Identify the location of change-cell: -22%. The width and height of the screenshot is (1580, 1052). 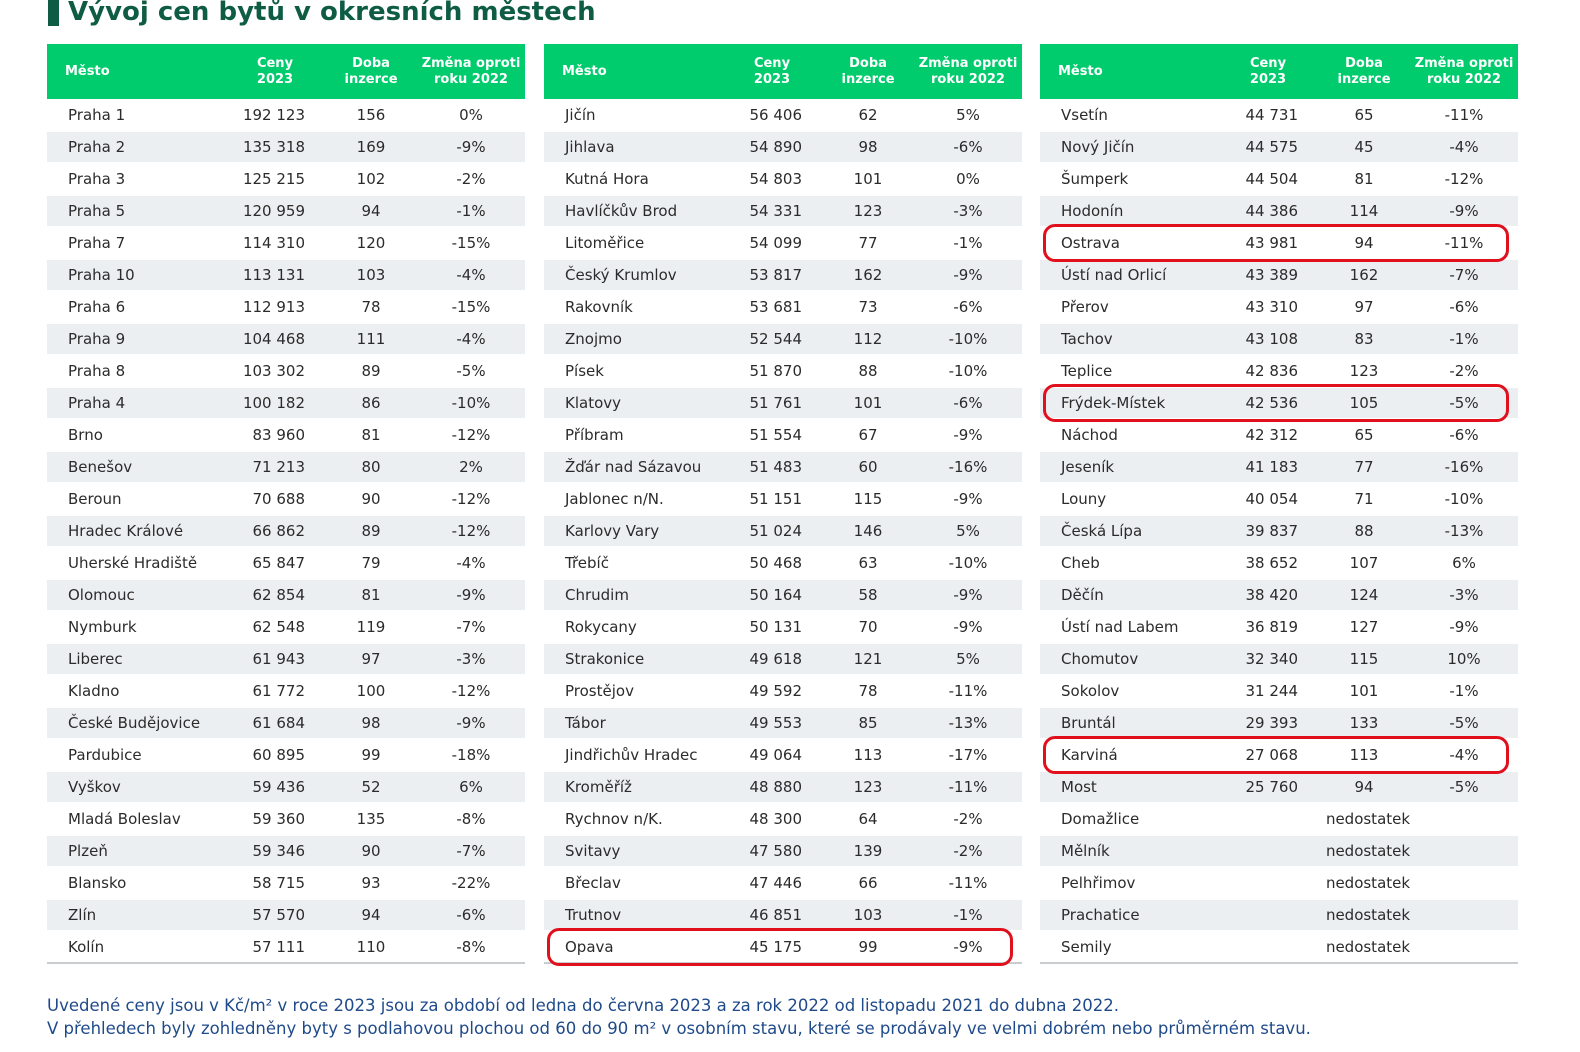
(471, 883).